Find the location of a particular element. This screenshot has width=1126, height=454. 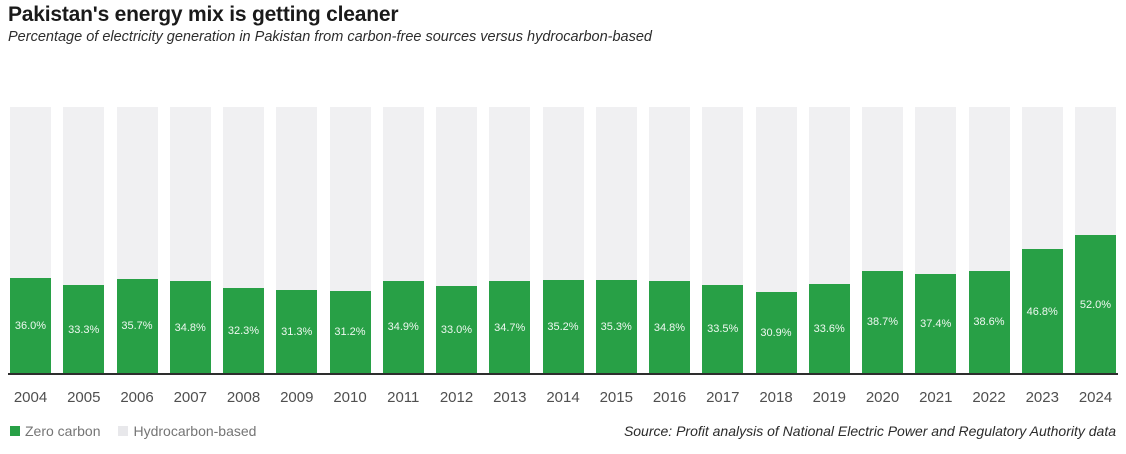

hydrocarbon-swatch-icon is located at coordinates (123, 431).